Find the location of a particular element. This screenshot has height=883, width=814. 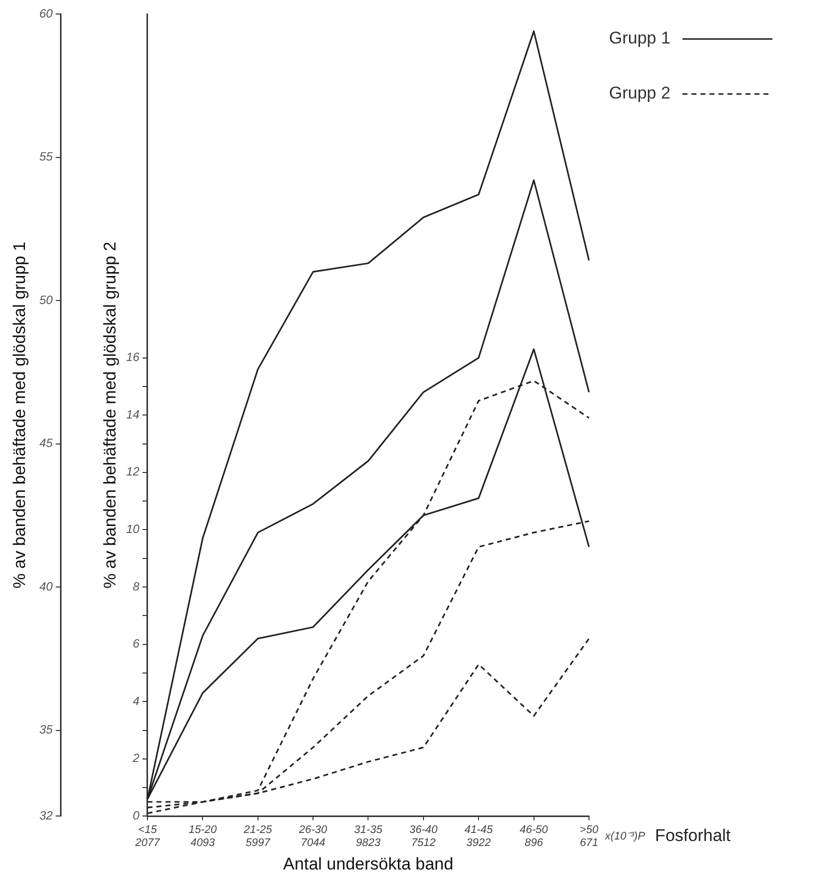

y-tick-label: 60 is located at coordinates (46, 13).